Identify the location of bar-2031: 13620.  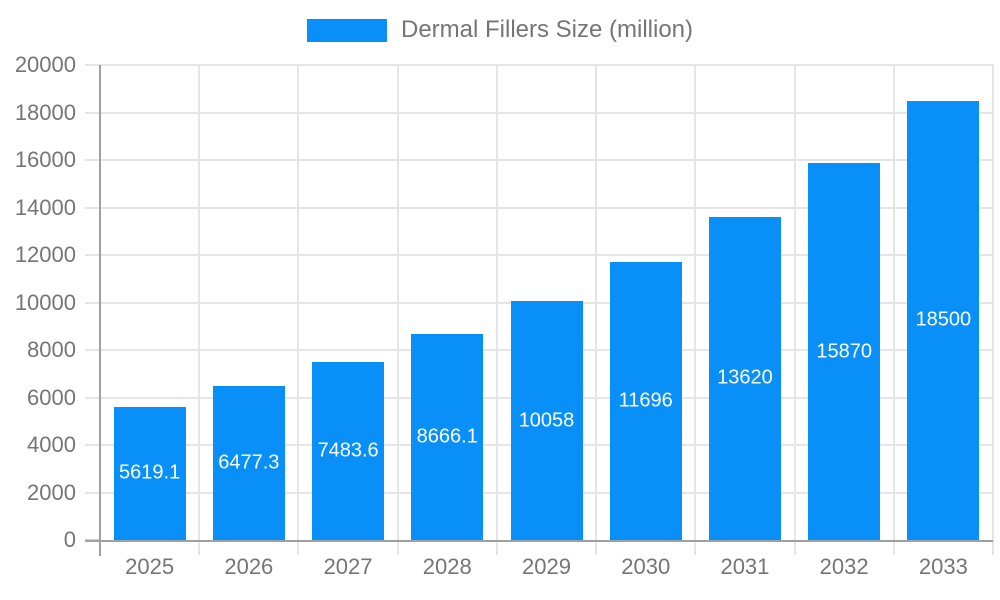
(744, 378).